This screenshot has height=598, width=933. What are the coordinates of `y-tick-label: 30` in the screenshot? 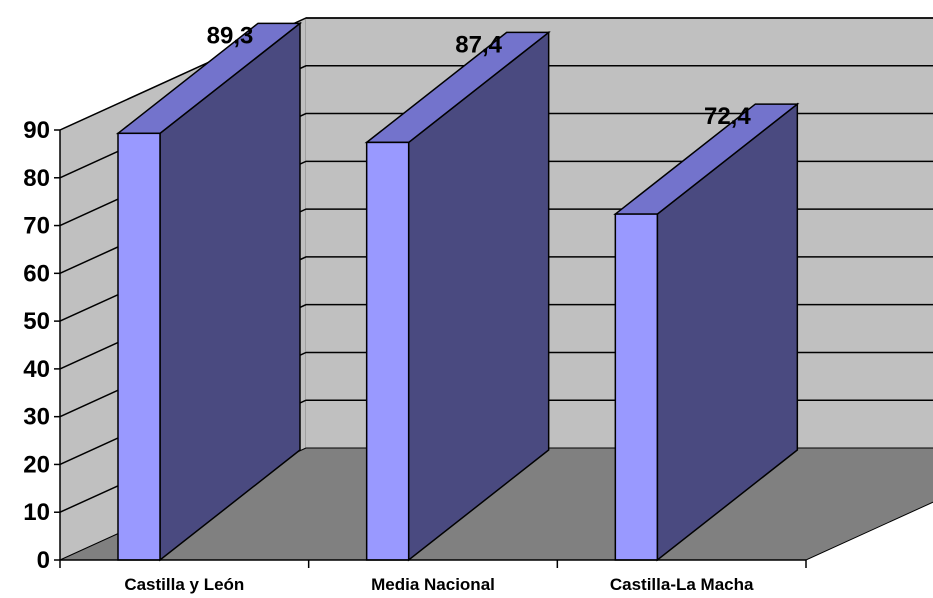 It's located at (36, 417).